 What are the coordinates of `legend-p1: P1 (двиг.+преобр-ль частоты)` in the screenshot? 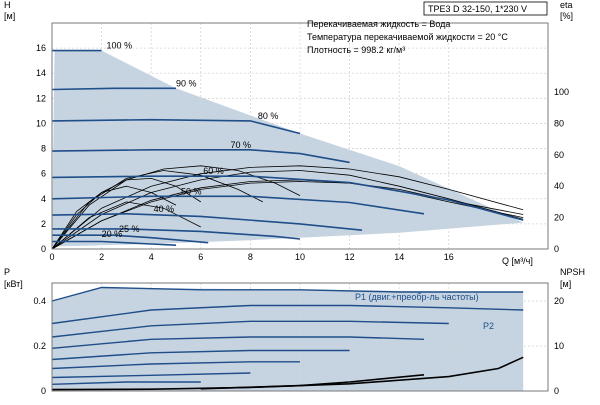 It's located at (417, 297).